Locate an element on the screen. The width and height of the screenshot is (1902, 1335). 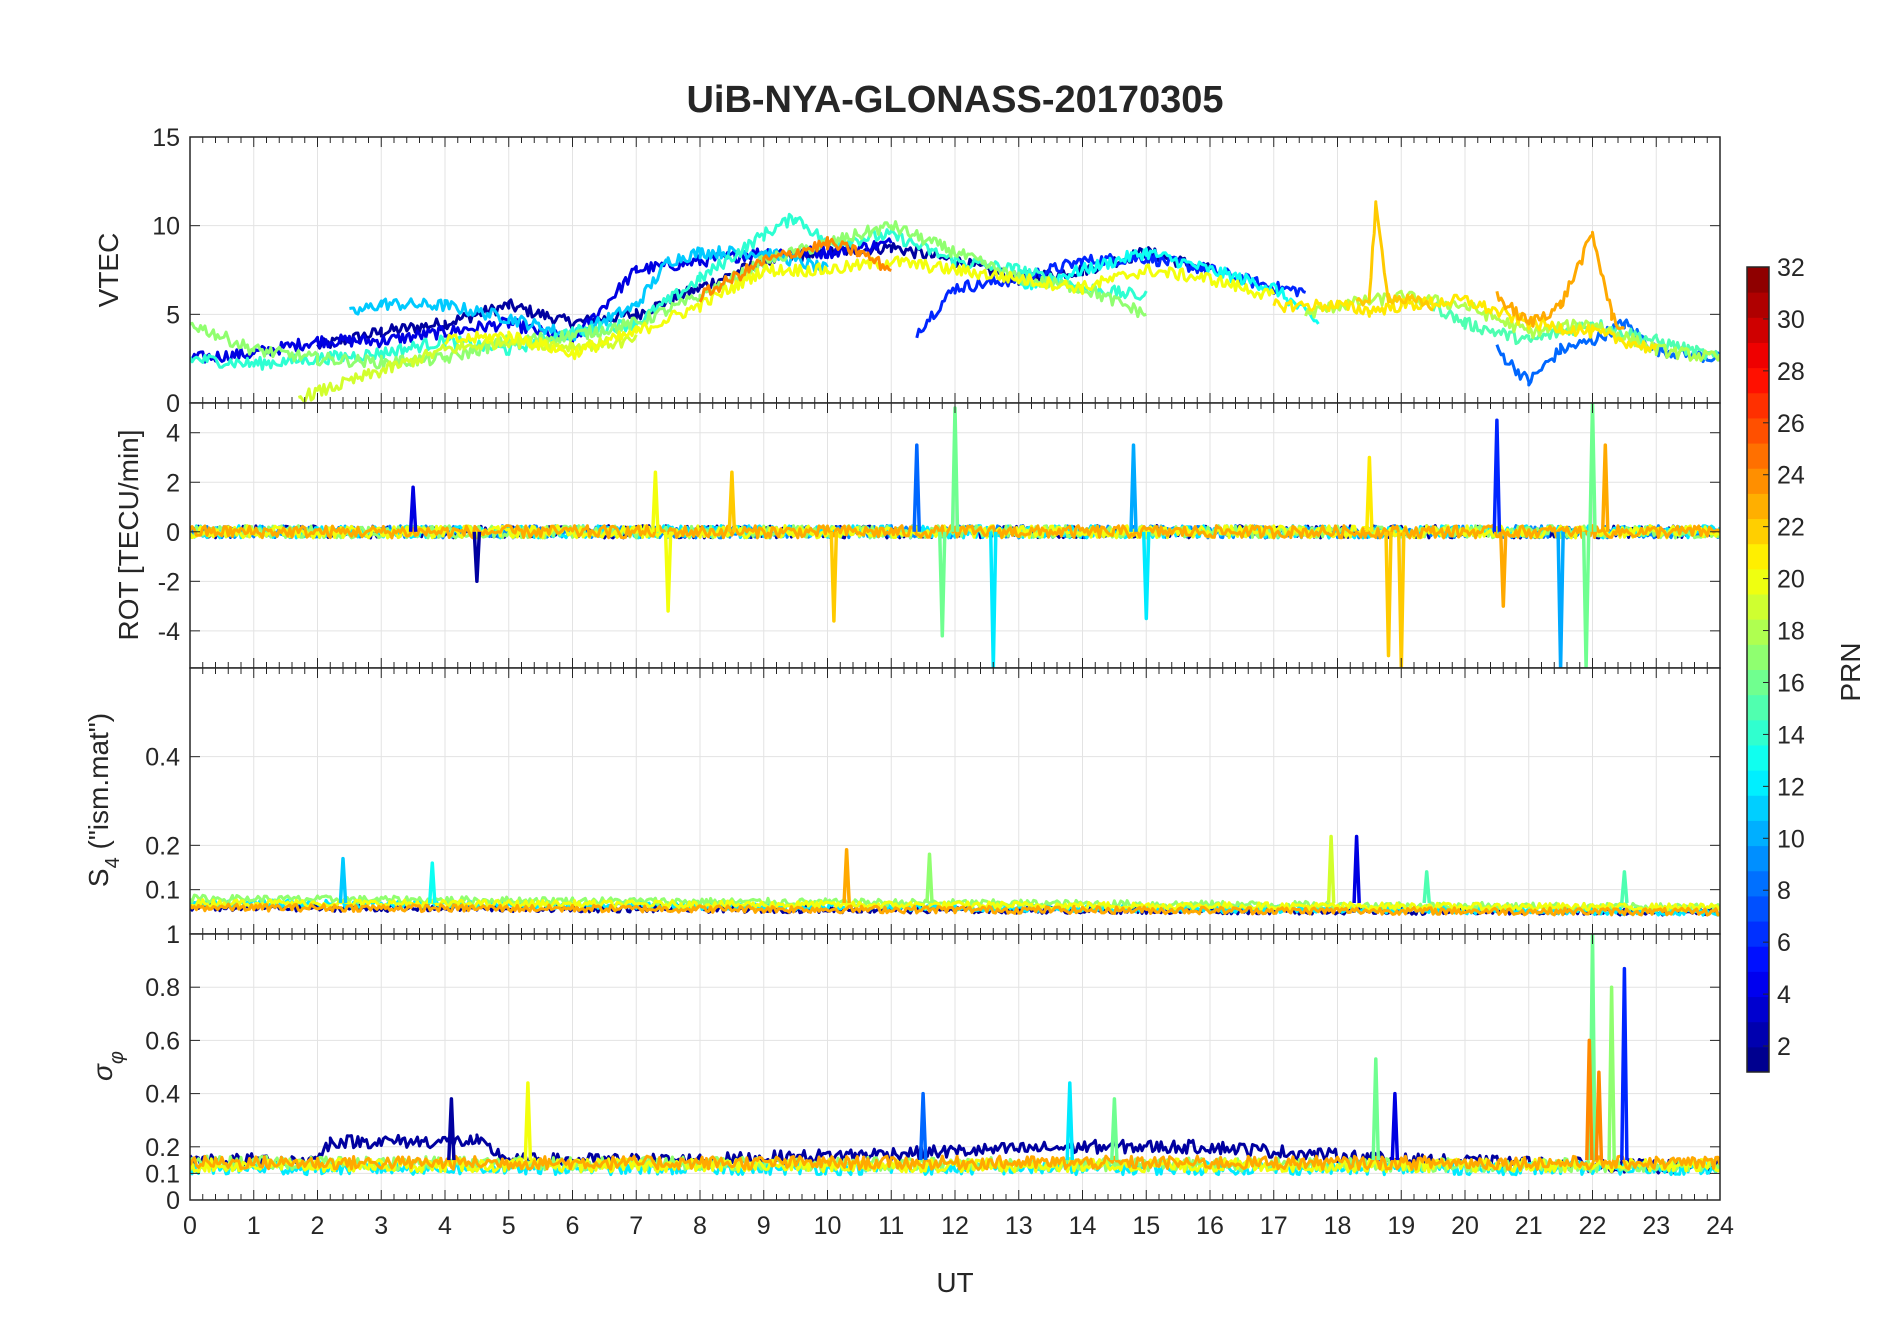
y-axis-label: VTEC is located at coordinates (108, 270).